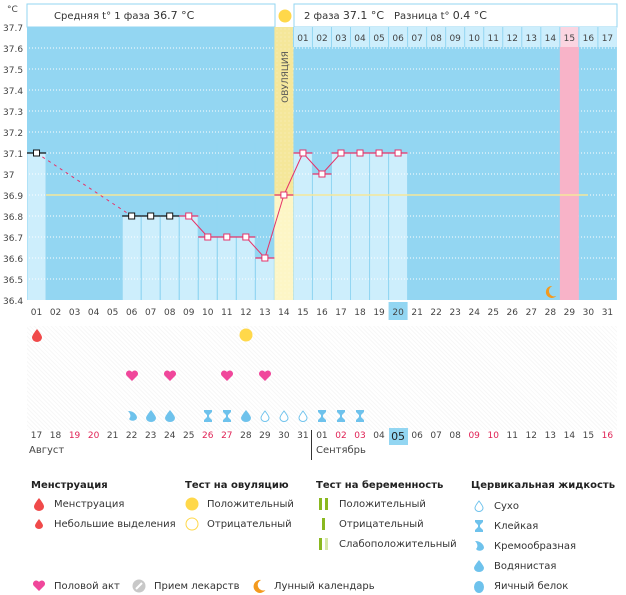 The height and width of the screenshot is (595, 626). Describe the element at coordinates (12, 10) in the screenshot. I see `y-unit-label: °C` at that location.